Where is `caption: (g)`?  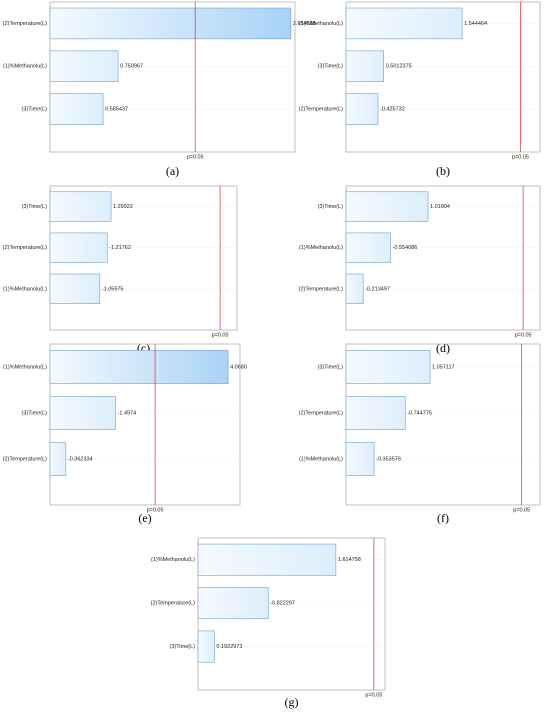 caption: (g) is located at coordinates (292, 702).